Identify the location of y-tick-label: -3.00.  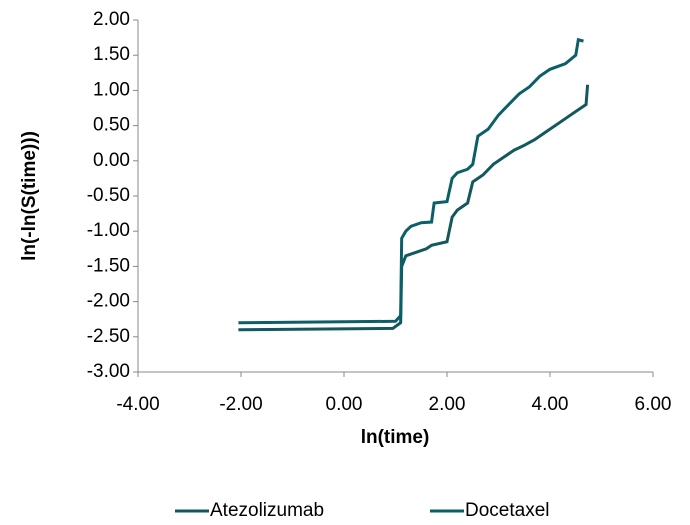
(108, 371).